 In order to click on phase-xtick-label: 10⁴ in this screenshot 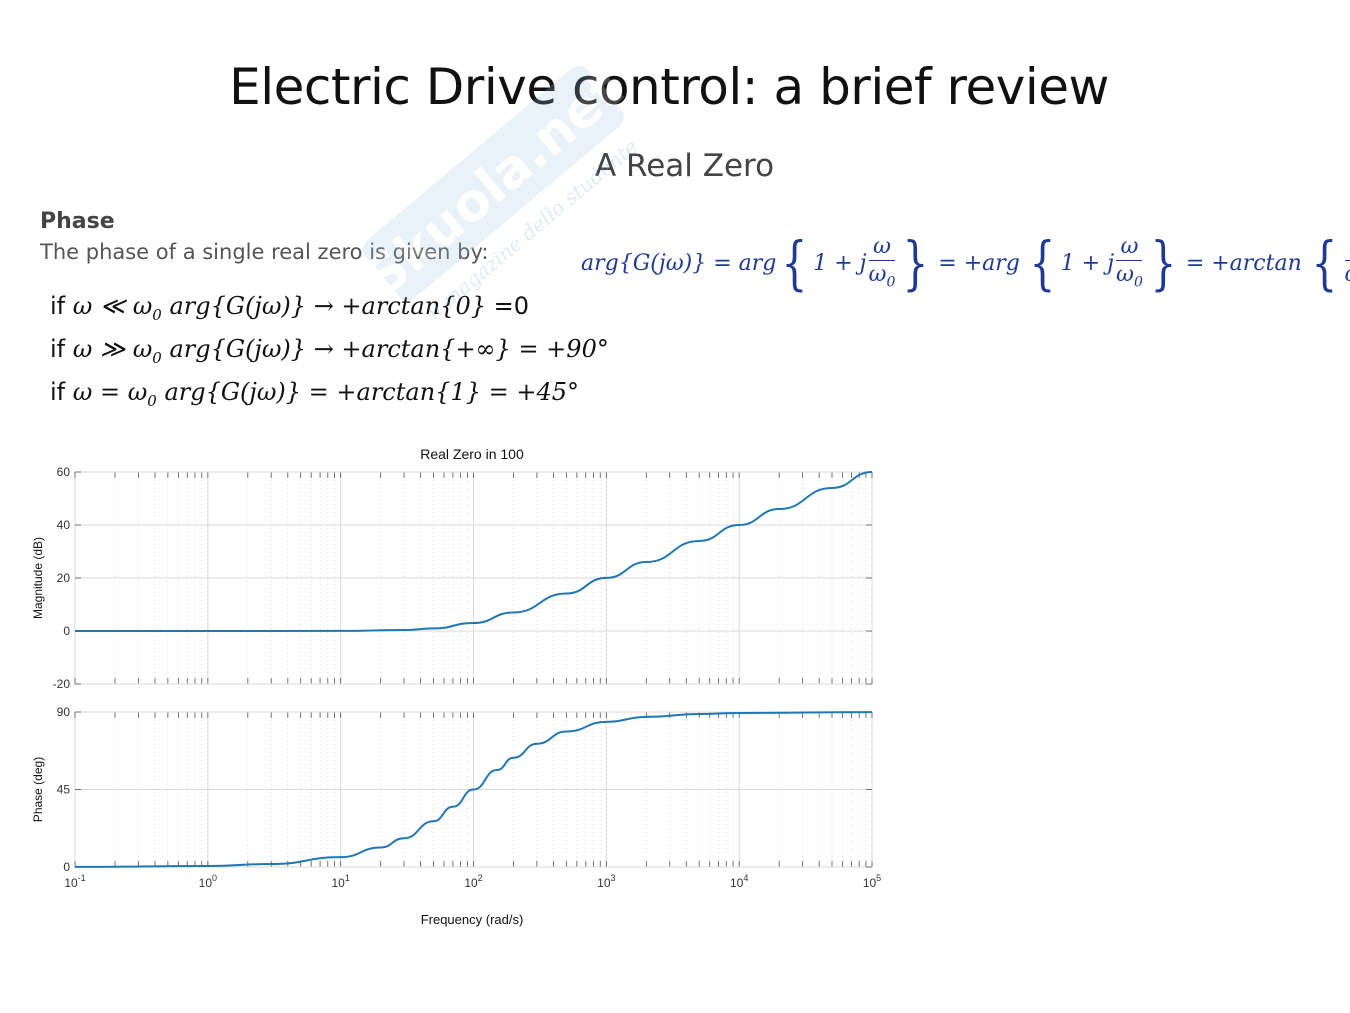, I will do `click(739, 881)`.